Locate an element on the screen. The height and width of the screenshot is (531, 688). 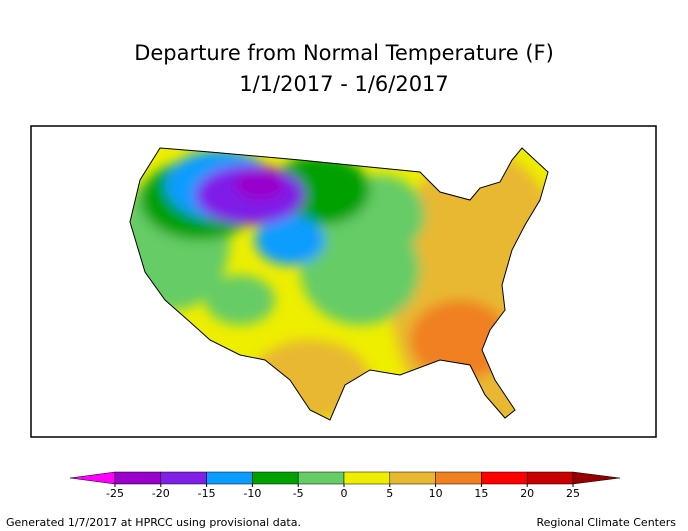
colorbar-tick-label: 25 is located at coordinates (573, 493).